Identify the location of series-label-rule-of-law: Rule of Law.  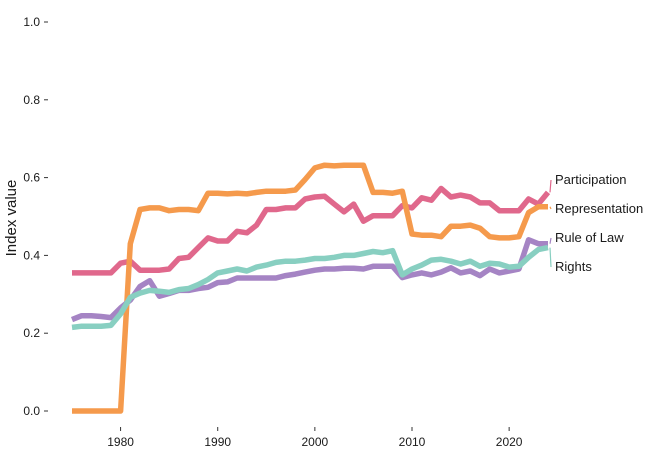
(589, 237).